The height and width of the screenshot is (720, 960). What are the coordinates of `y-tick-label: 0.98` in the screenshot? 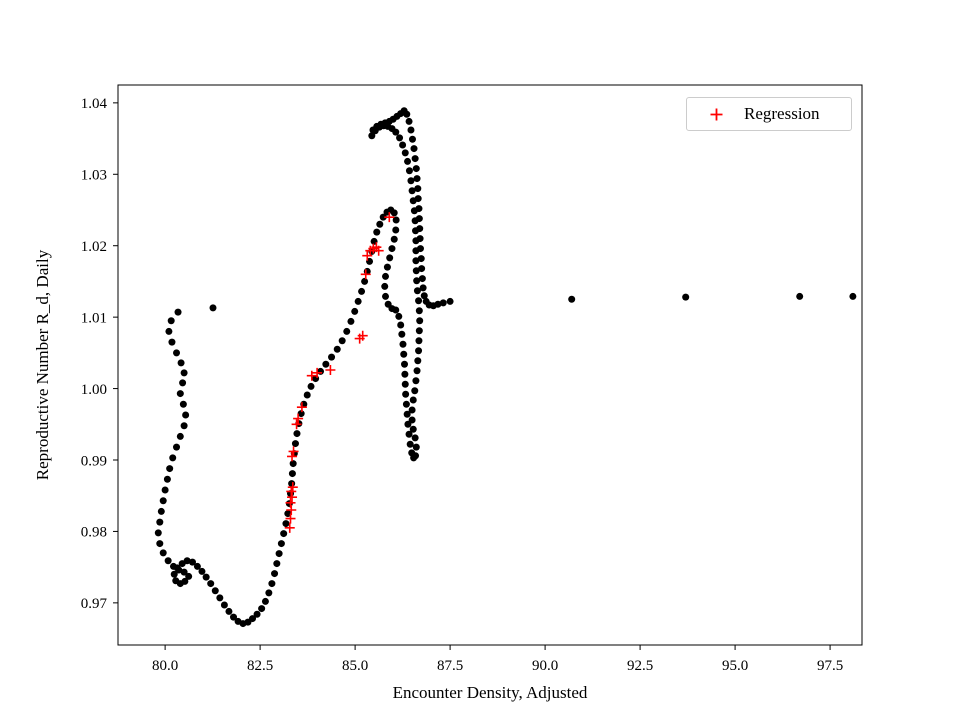 It's located at (94, 533).